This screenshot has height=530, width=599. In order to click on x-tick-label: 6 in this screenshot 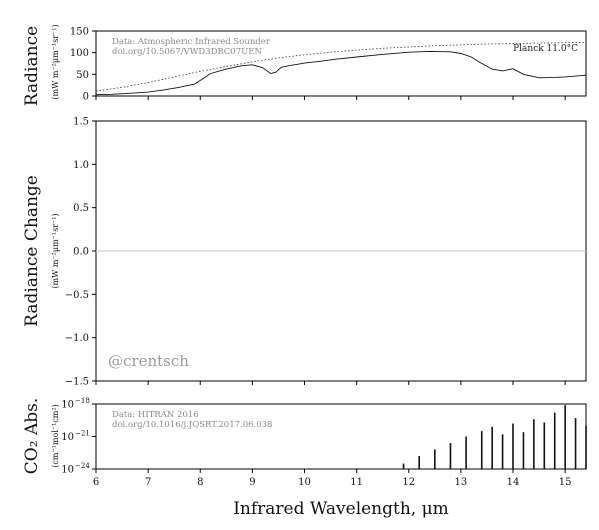, I will do `click(96, 482)`.